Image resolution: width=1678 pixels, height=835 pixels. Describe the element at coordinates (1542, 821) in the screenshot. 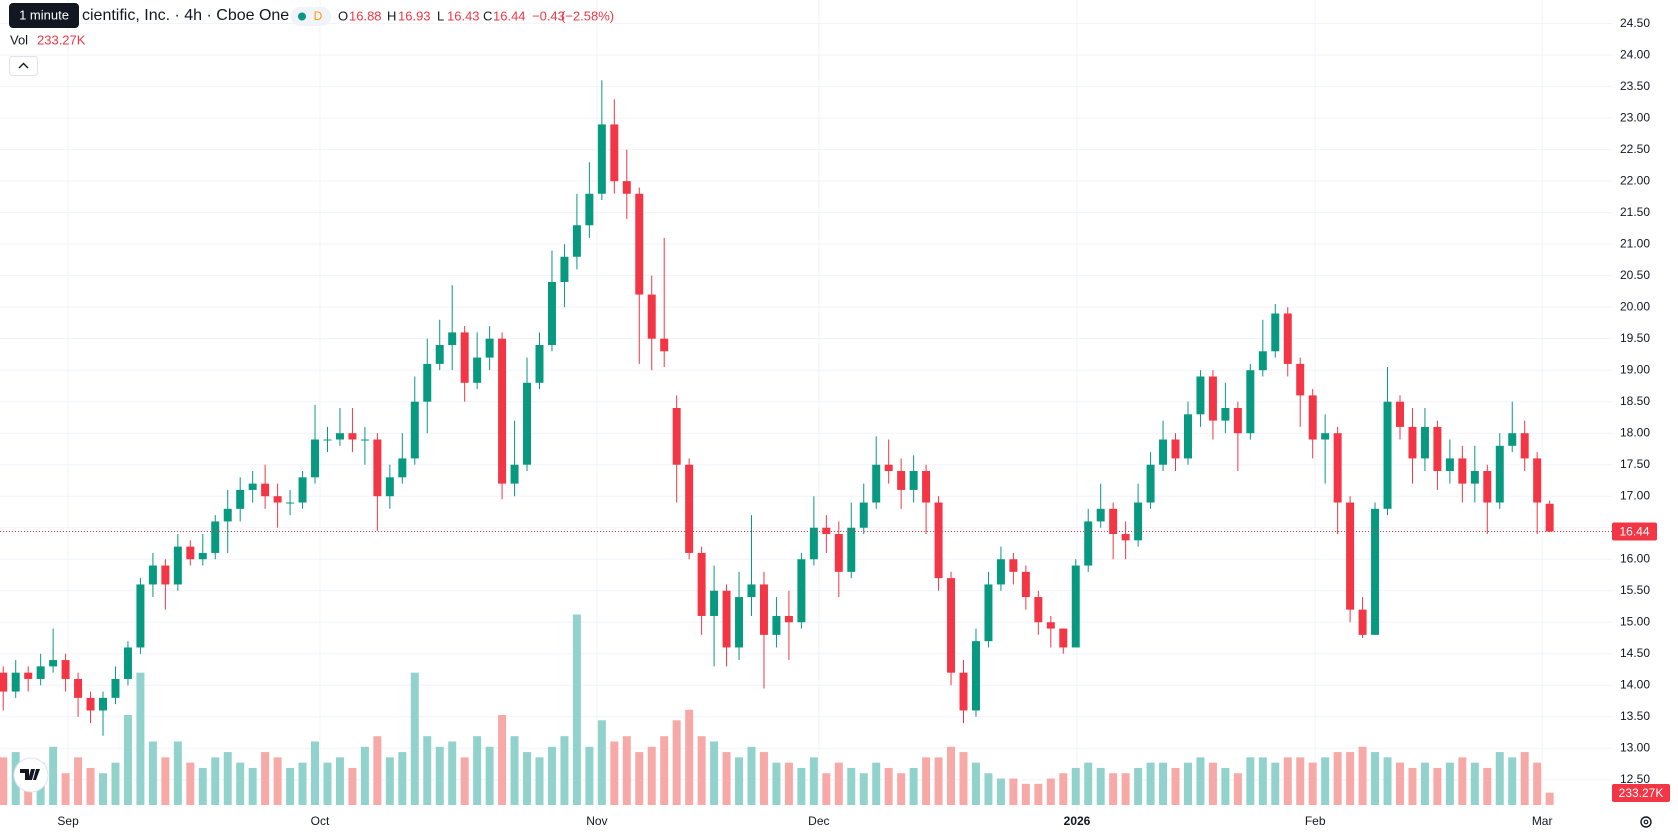

I see `x-tick-label: Mar` at that location.